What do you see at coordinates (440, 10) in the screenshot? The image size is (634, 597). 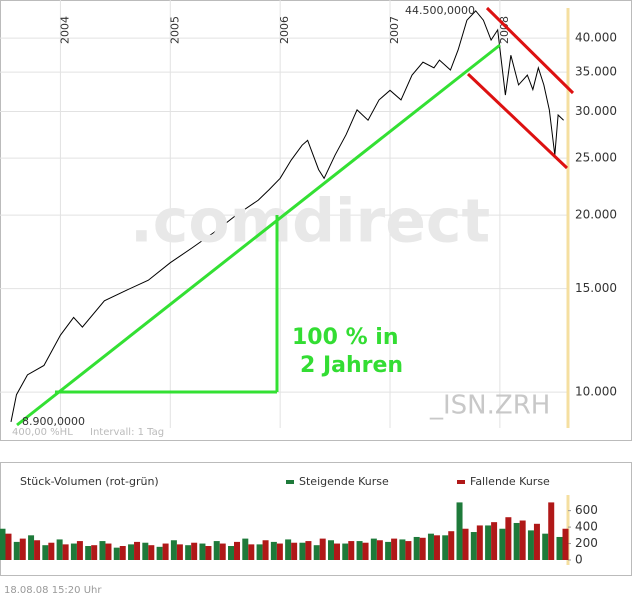 I see `high-label: 44.500,0000` at bounding box center [440, 10].